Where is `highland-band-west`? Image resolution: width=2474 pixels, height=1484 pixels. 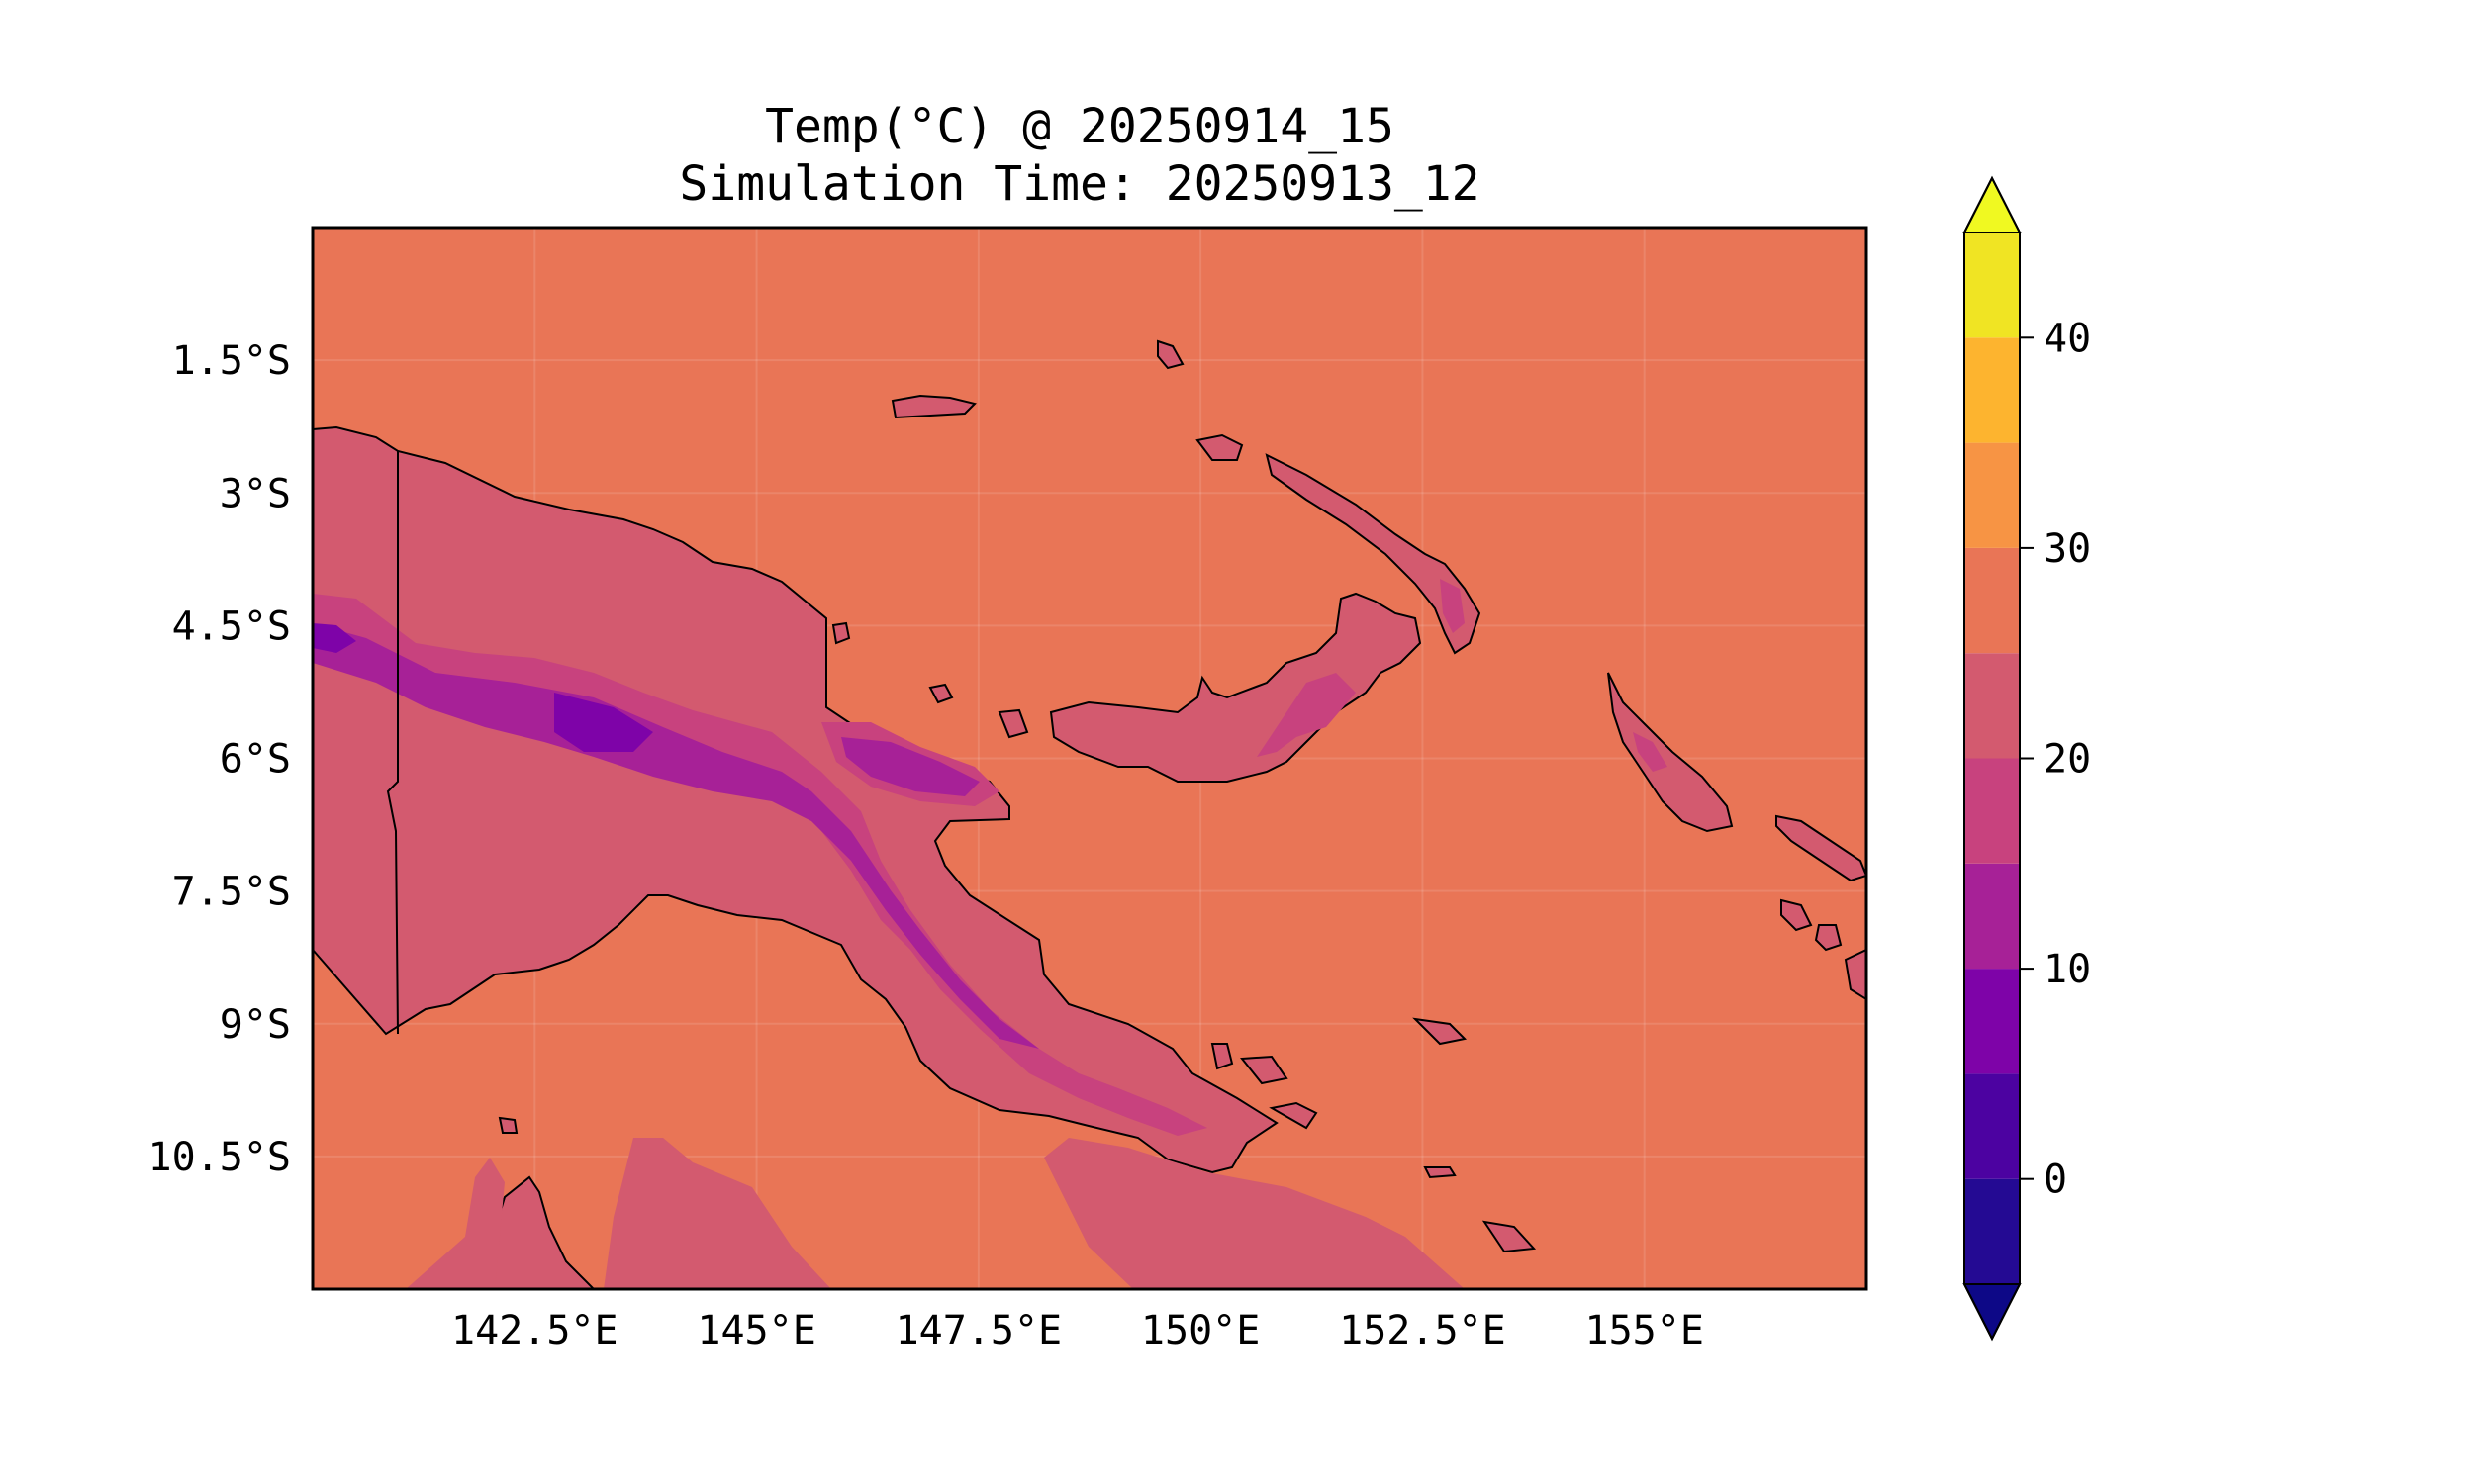
highland-band-west is located at coordinates (760, 865).